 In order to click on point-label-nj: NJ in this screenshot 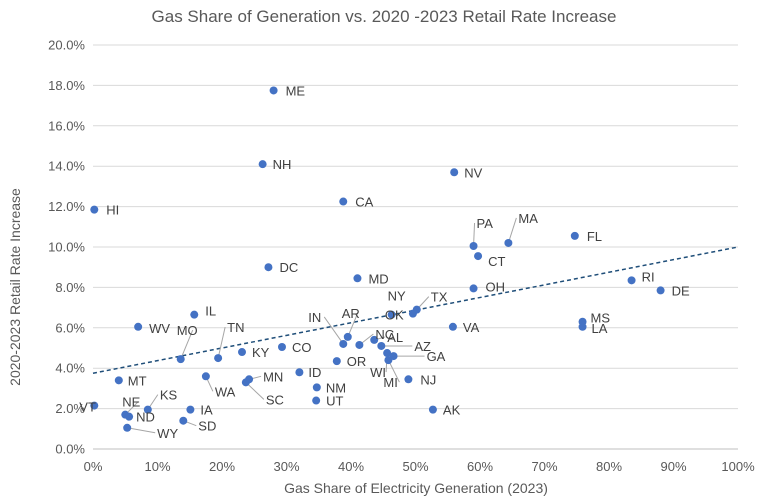, I will do `click(428, 379)`.